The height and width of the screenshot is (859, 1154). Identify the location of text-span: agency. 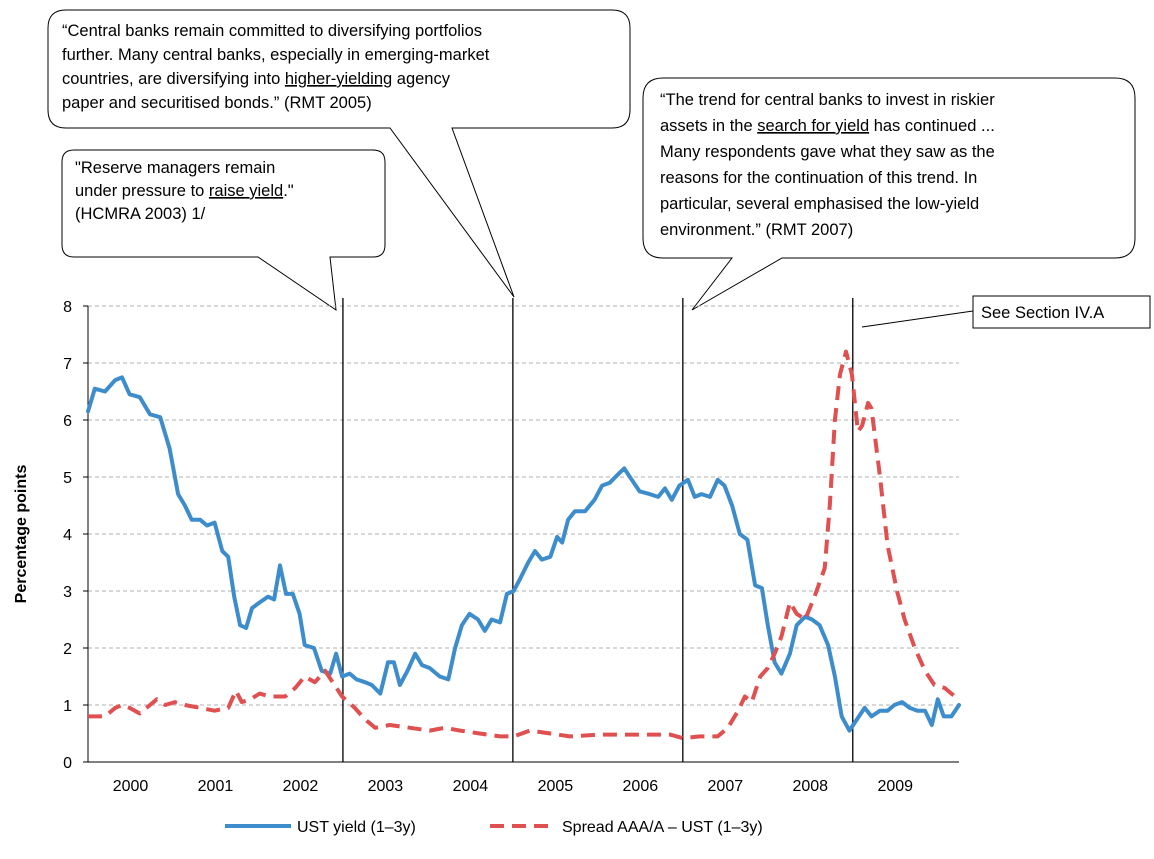
(421, 79).